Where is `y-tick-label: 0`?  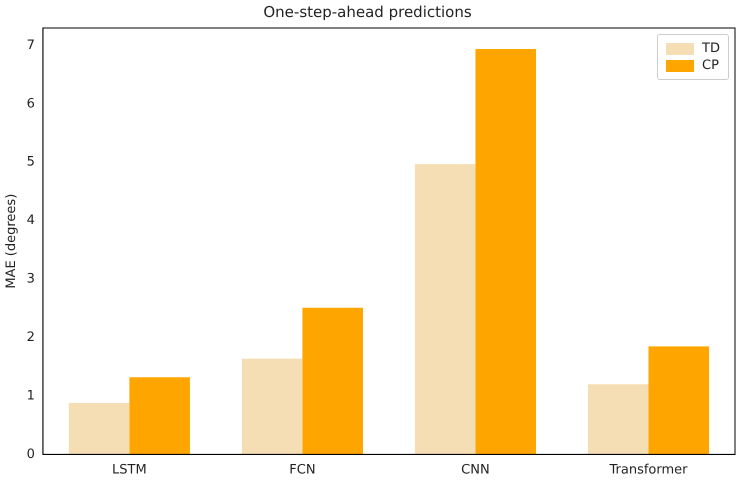
y-tick-label: 0 is located at coordinates (30, 454).